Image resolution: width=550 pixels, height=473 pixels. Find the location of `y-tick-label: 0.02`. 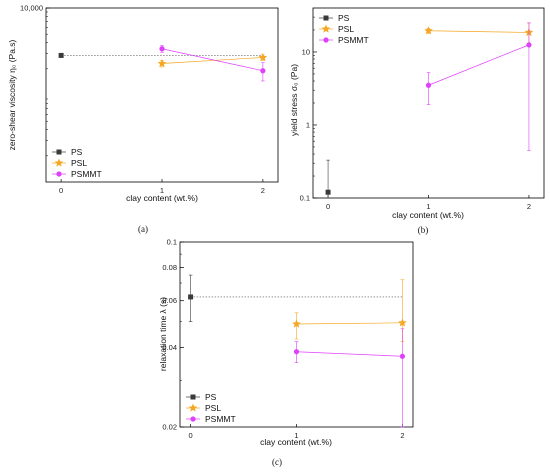

y-tick-label: 0.02 is located at coordinates (169, 427).